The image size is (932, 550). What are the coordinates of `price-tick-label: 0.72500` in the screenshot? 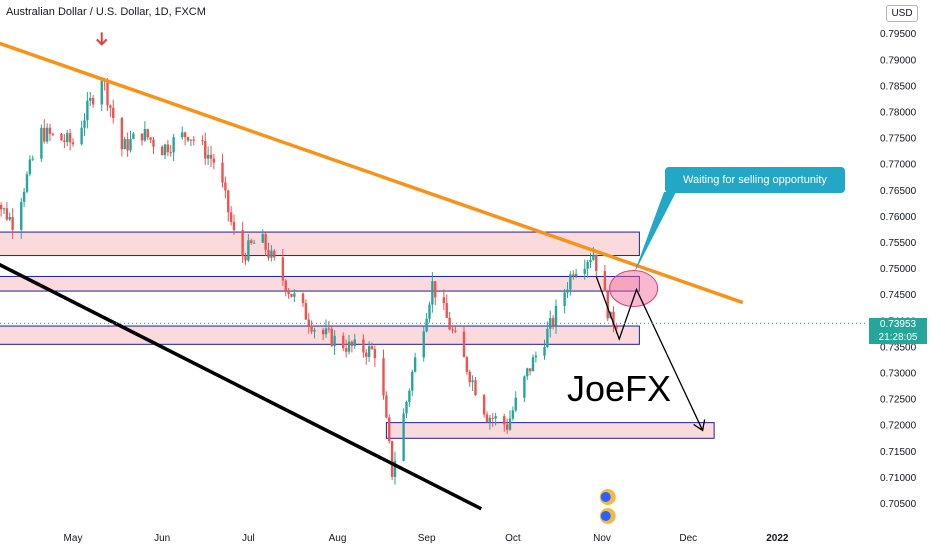 It's located at (898, 400).